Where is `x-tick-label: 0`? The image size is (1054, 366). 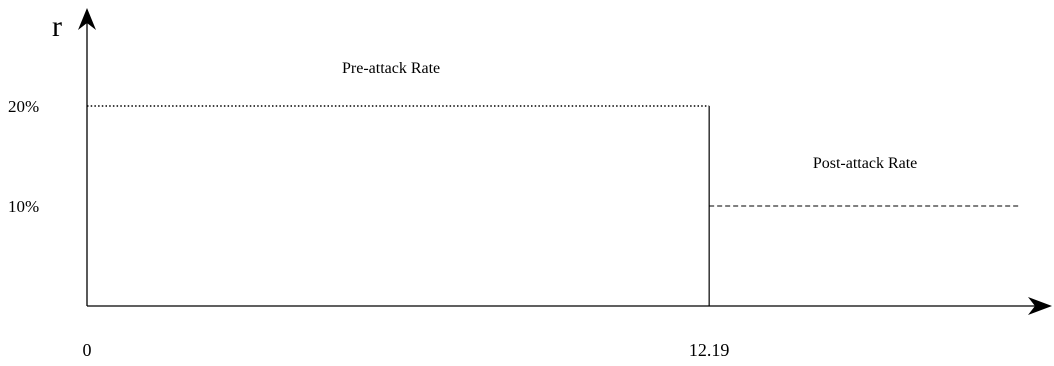 x-tick-label: 0 is located at coordinates (87, 350).